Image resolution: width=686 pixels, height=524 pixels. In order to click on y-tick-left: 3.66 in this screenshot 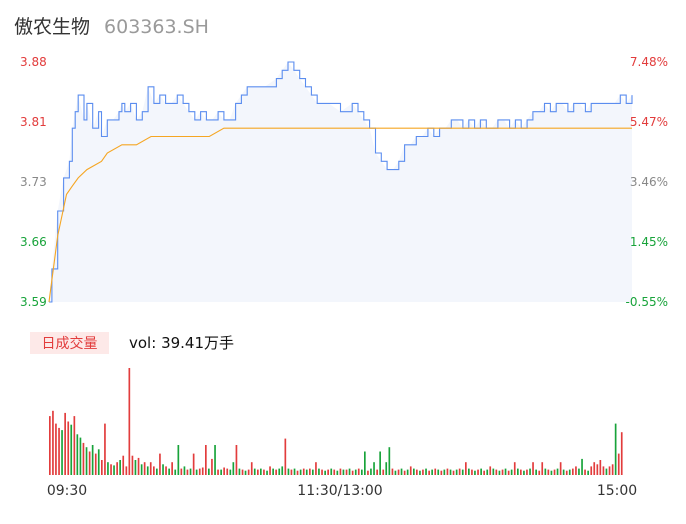, I will do `click(33, 242)`.